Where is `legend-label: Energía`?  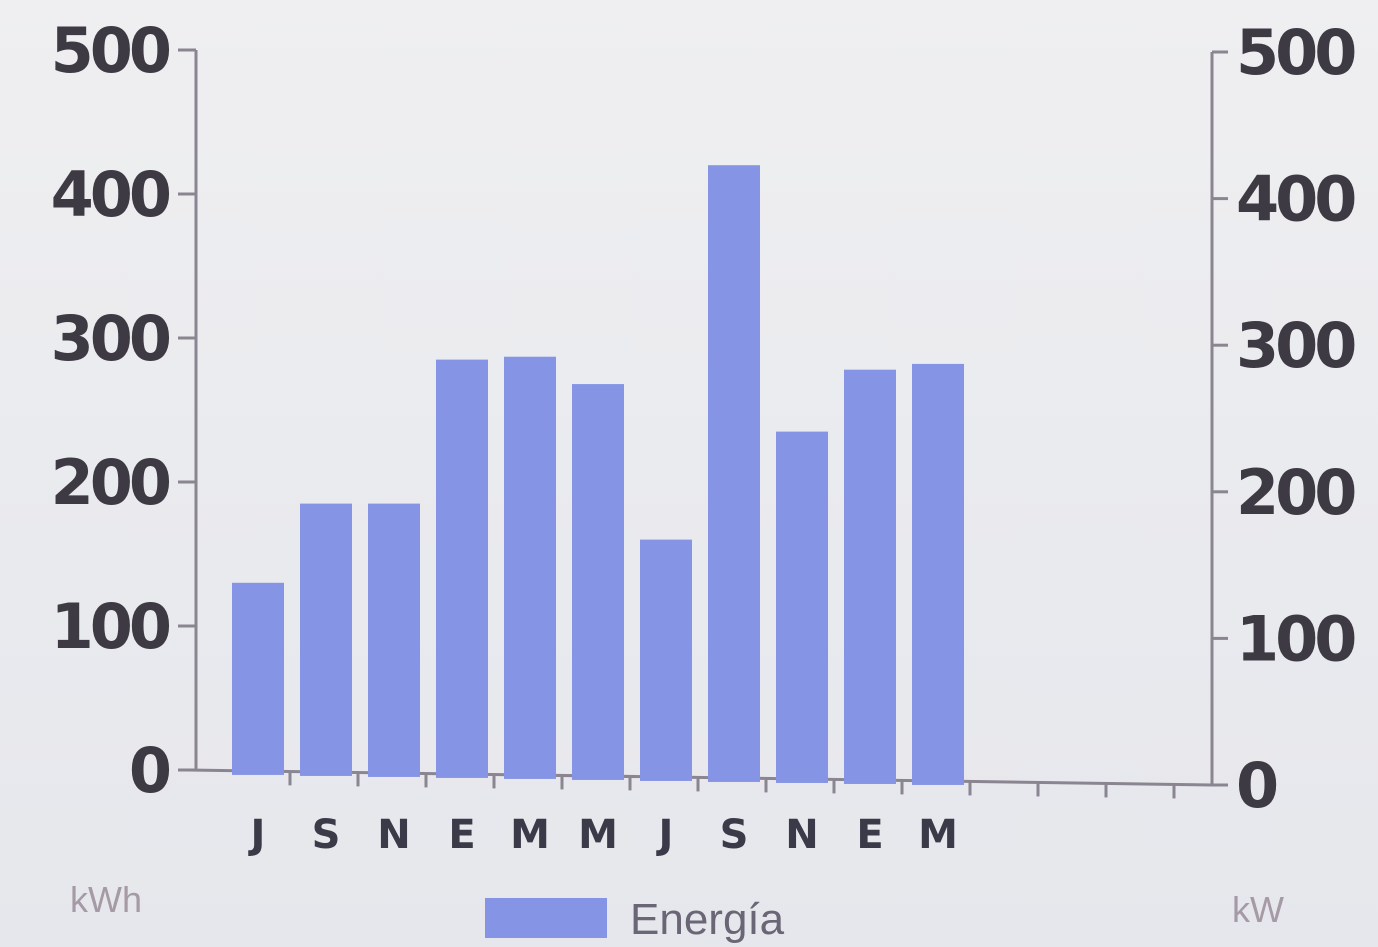 legend-label: Energía is located at coordinates (707, 919).